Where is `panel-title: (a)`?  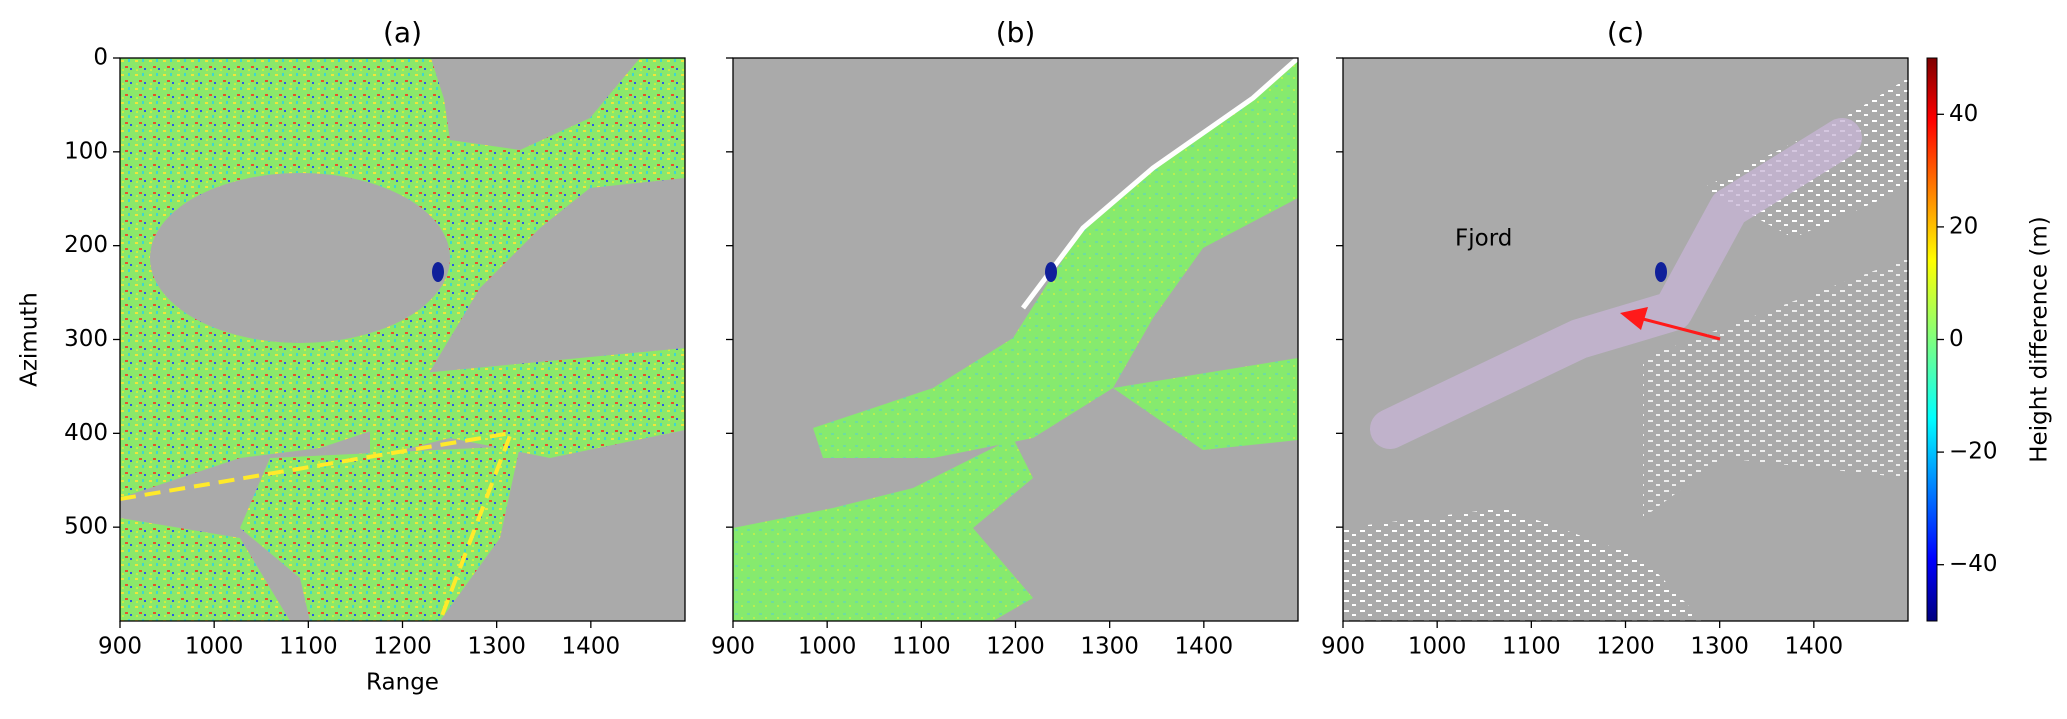
panel-title: (a) is located at coordinates (402, 32).